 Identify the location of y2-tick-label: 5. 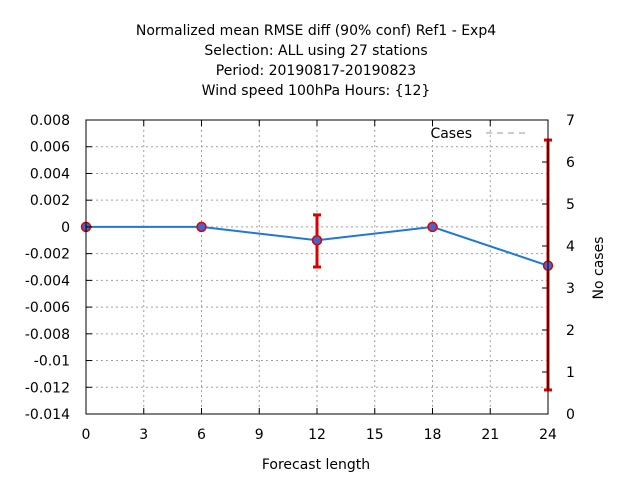
(570, 205).